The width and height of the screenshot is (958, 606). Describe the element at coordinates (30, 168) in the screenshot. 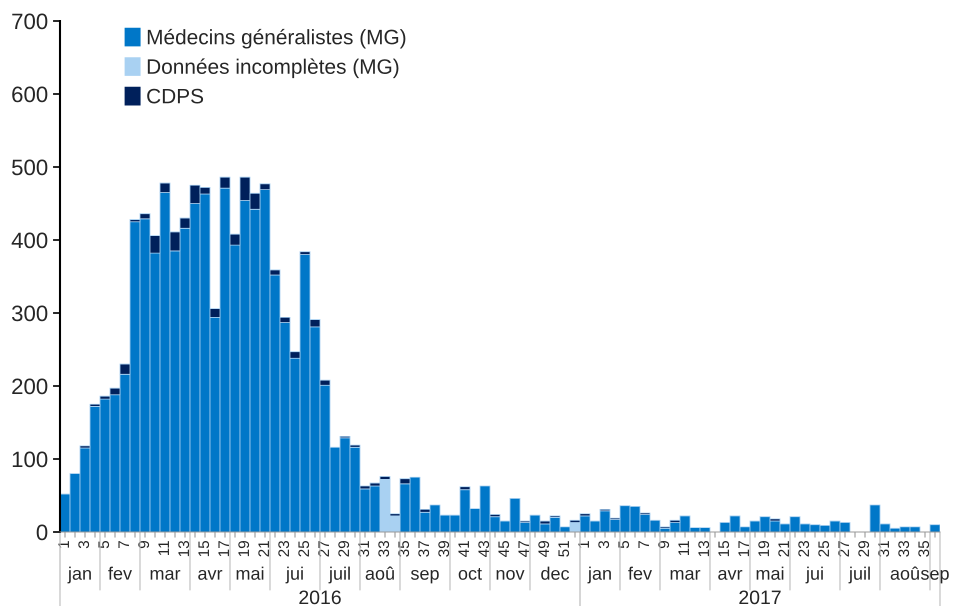

I see `y-tick-label: 500` at that location.